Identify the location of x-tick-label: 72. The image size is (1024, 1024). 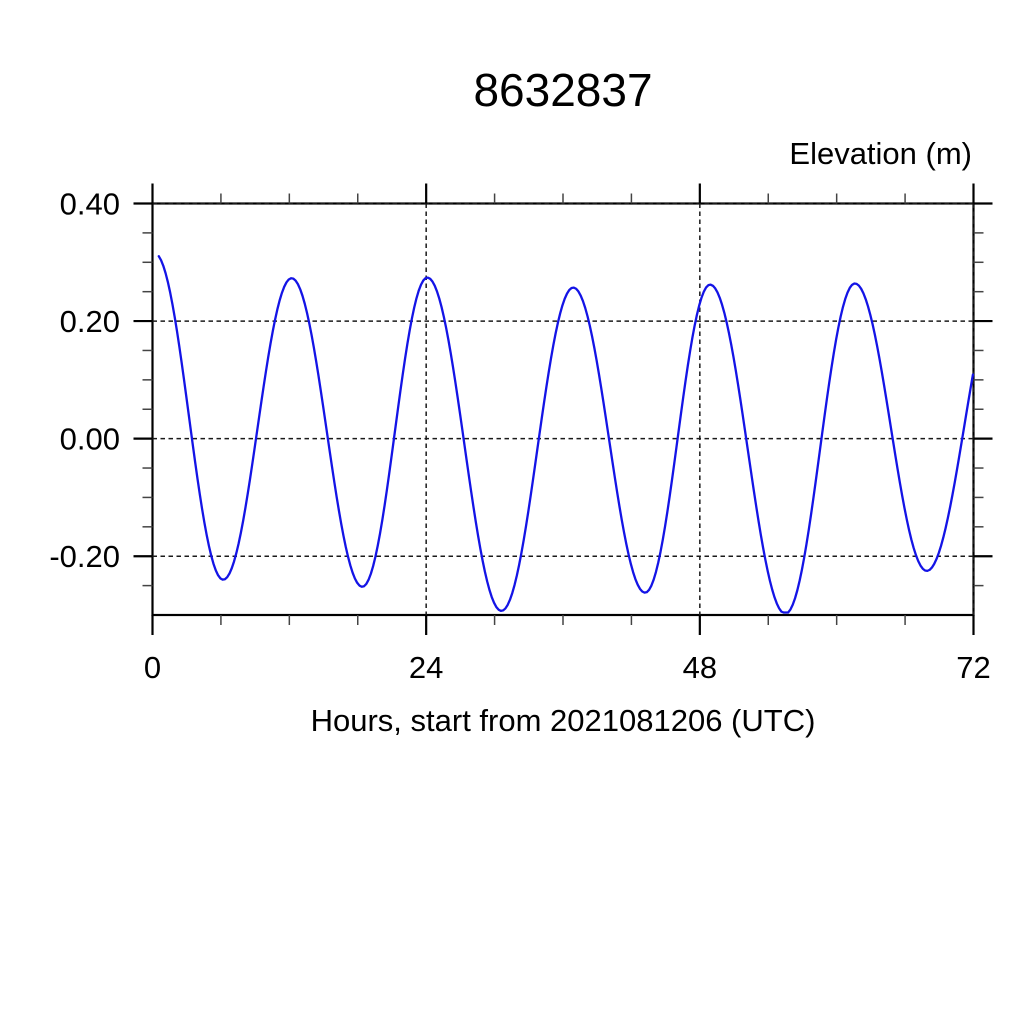
(973, 667).